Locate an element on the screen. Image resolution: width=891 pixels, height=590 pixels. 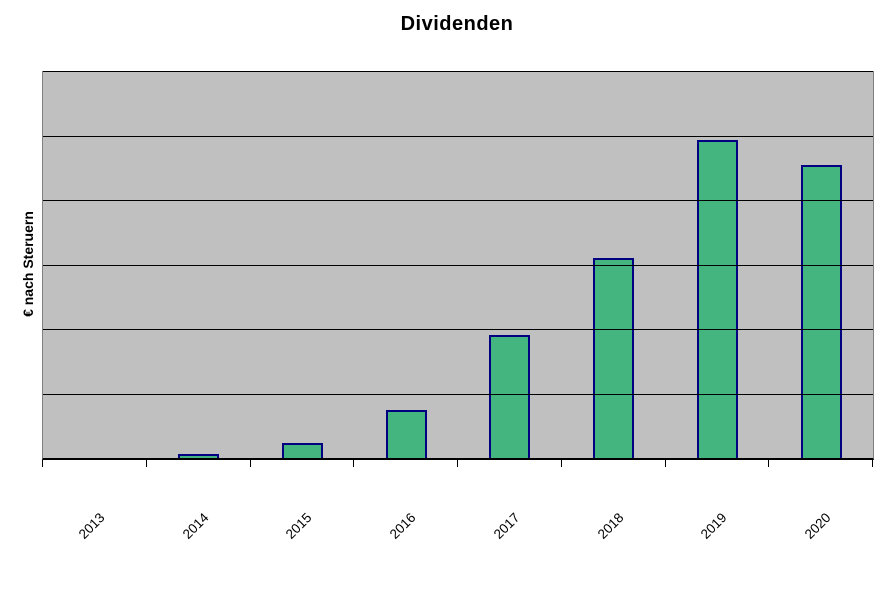
bar-2018 is located at coordinates (613, 358).